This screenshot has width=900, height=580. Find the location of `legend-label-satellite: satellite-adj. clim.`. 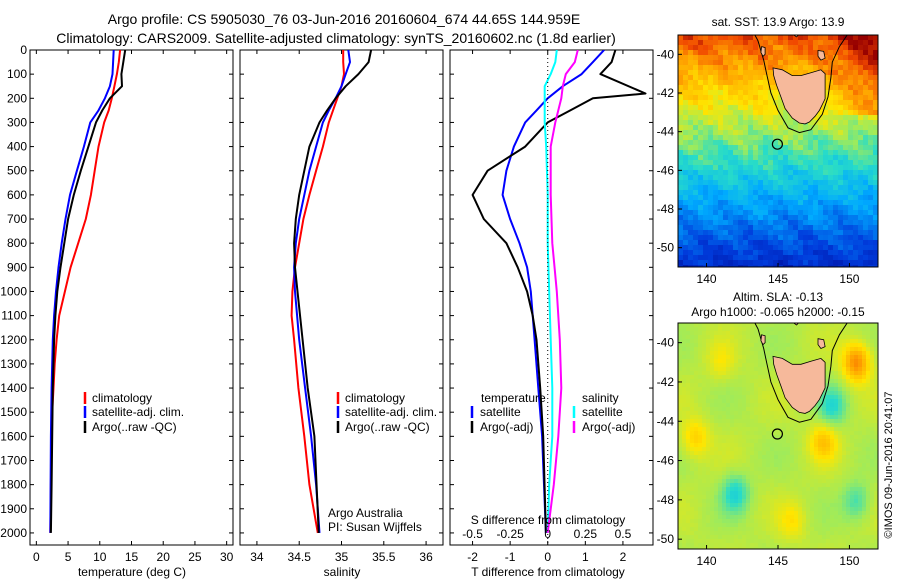

legend-label-satellite: satellite-adj. clim. is located at coordinates (138, 412).